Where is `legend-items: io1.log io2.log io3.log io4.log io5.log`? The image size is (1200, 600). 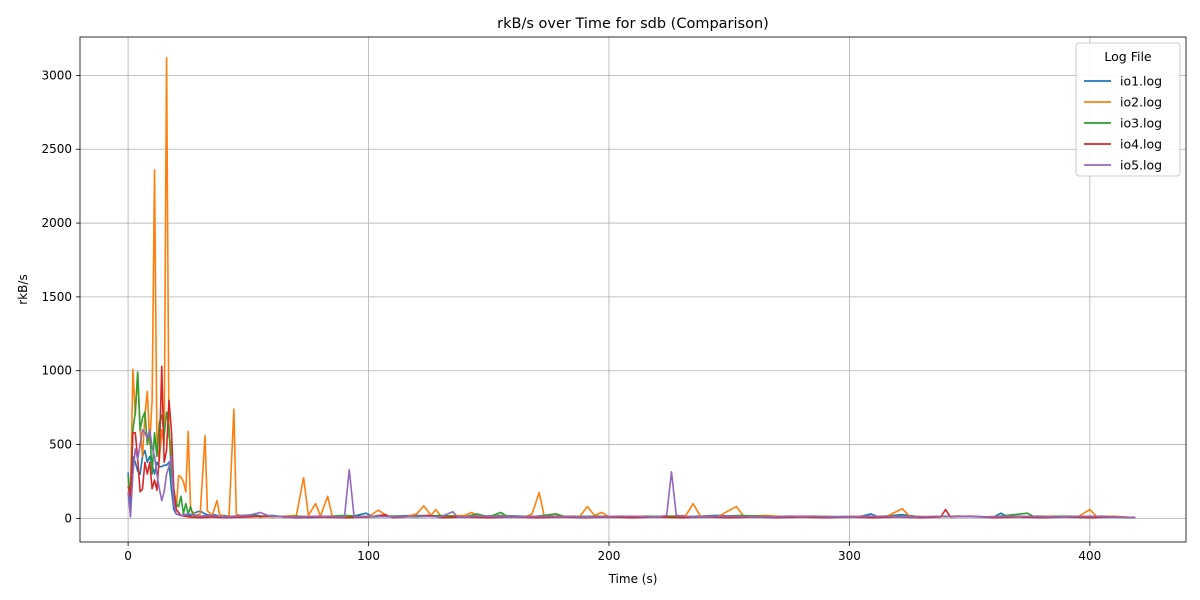
legend-items: io1.log io2.log io3.log io4.log io5.log is located at coordinates (1123, 123).